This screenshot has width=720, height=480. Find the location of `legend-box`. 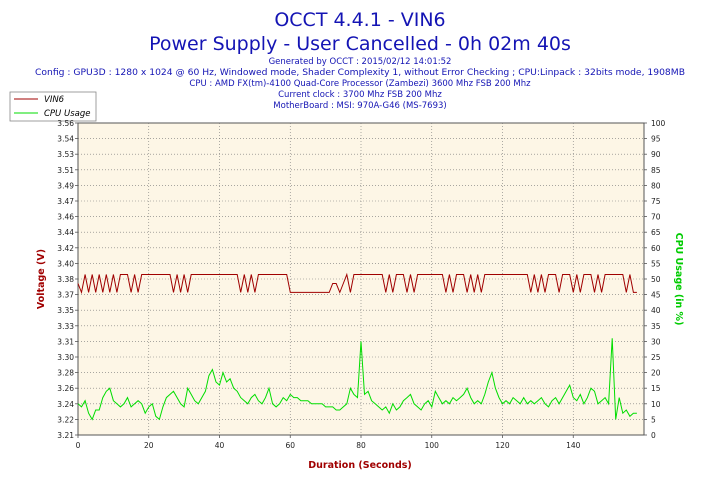

legend-box is located at coordinates (53, 106).